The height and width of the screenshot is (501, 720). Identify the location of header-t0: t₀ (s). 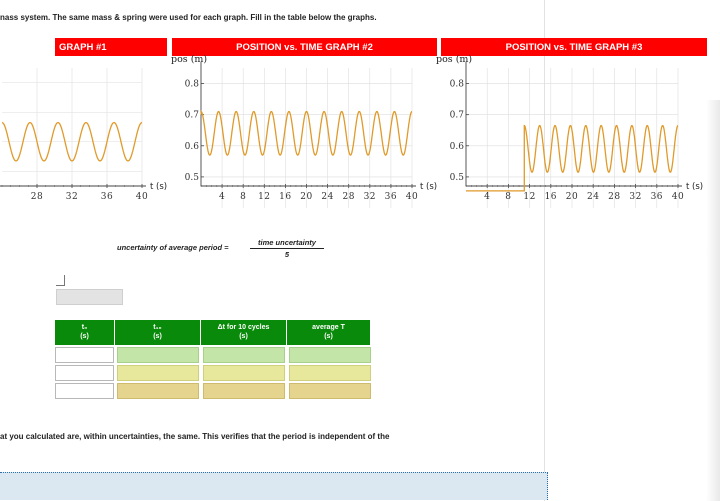
(85, 332).